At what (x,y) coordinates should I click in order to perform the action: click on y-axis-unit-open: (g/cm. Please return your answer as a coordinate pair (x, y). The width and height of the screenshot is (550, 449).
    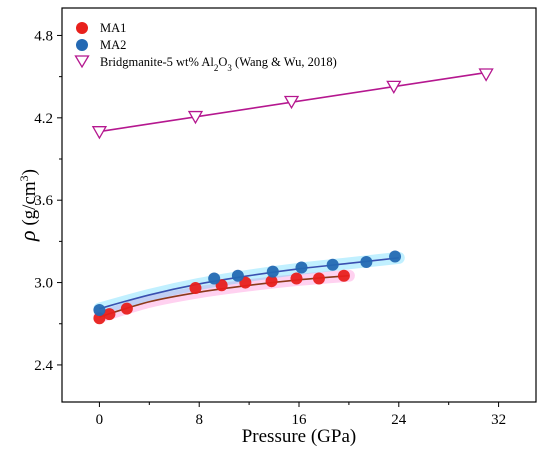
    Looking at the image, I should click on (29, 205).